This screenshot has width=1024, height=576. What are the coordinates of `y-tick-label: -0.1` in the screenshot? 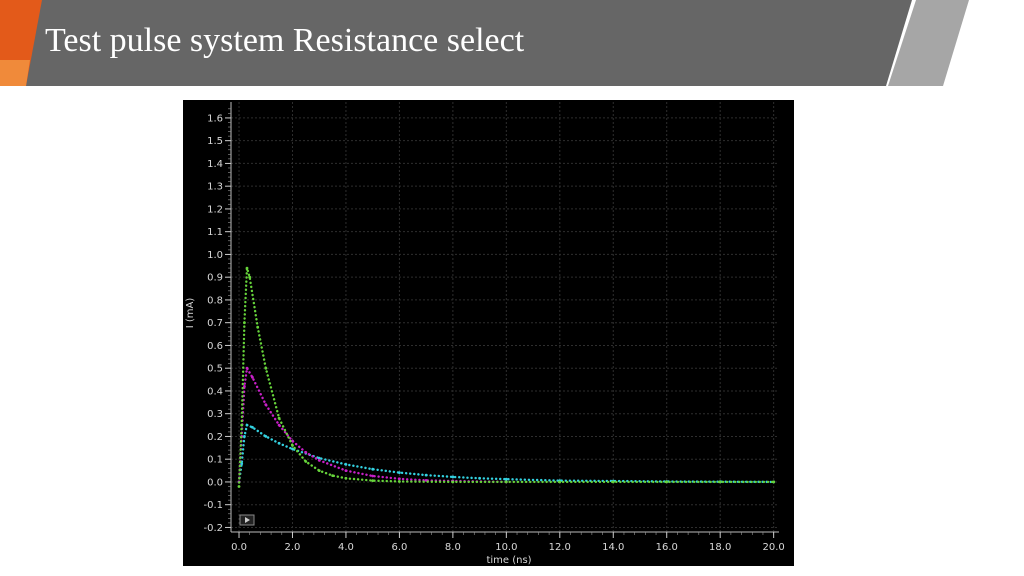 It's located at (213, 505).